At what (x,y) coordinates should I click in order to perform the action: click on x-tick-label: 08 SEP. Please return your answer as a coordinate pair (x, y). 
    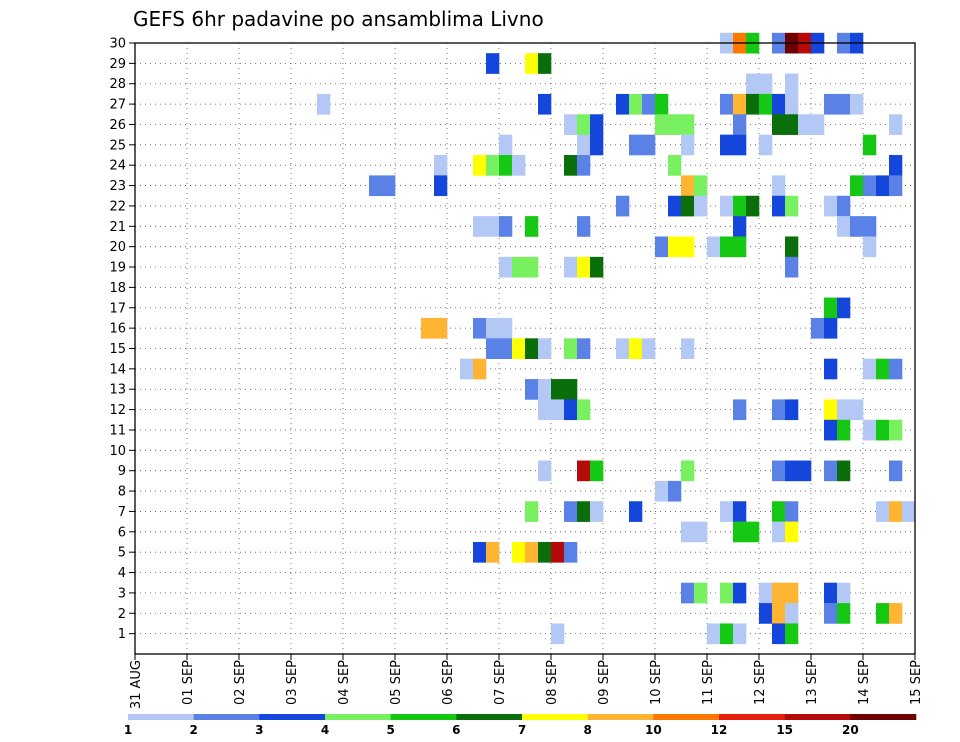
    Looking at the image, I should click on (552, 682).